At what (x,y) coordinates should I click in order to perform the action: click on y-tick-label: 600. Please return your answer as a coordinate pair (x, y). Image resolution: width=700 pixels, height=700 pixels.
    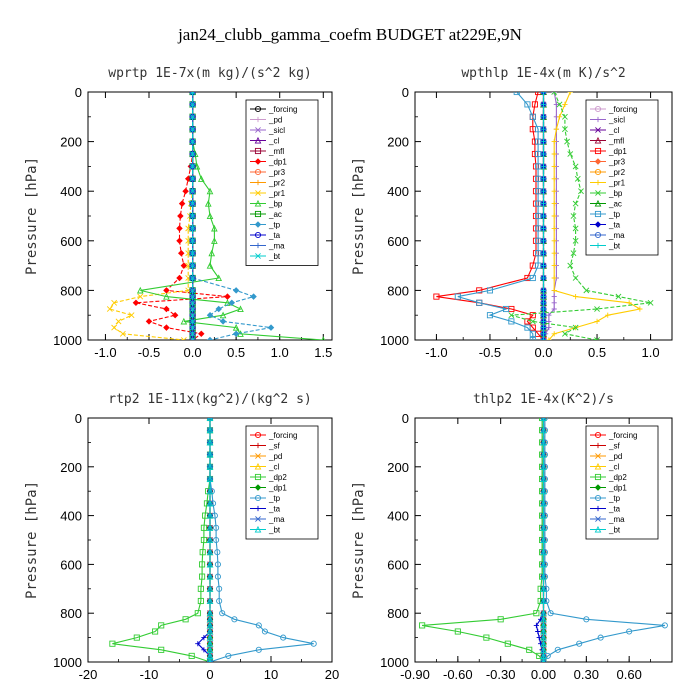
    Looking at the image, I should click on (71, 564).